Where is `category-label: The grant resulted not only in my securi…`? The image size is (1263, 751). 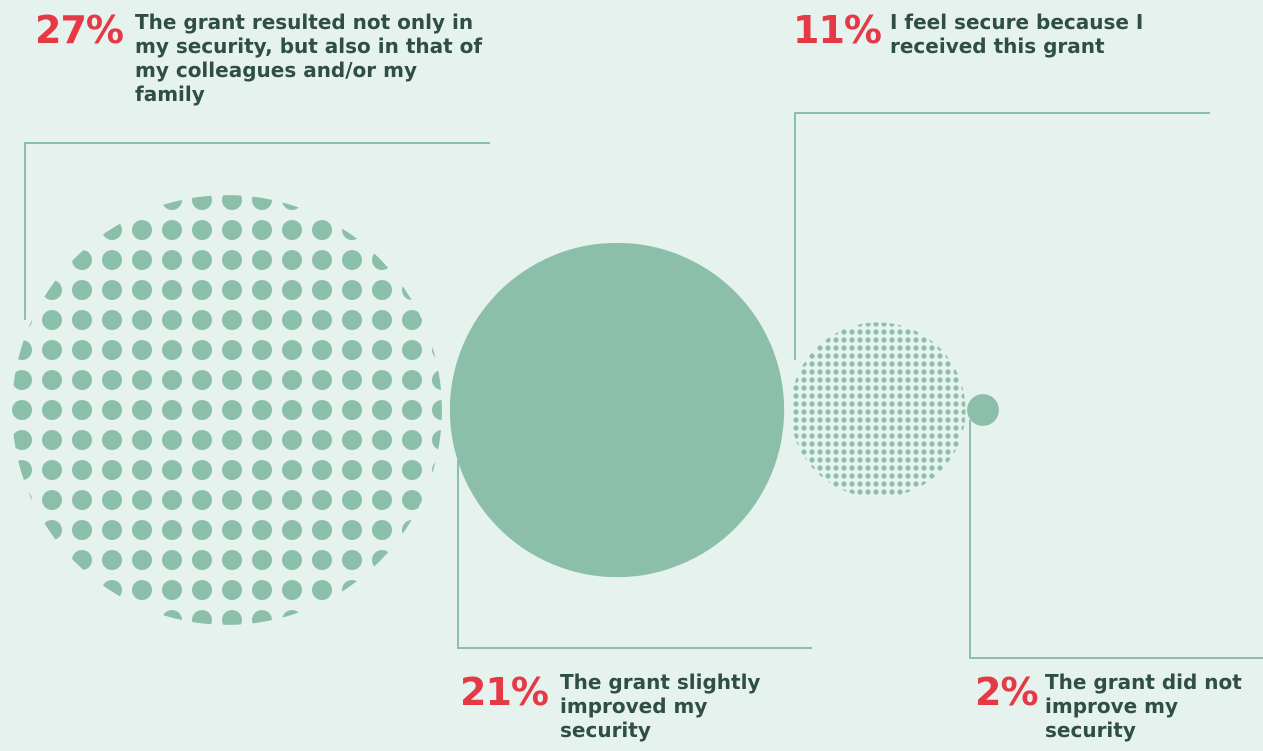
category-label: The grant resulted not only in my securi… is located at coordinates (309, 58).